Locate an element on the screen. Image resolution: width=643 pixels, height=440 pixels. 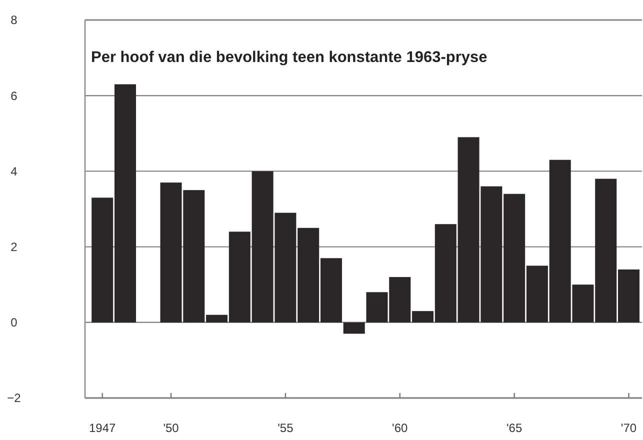
x-tick-label: '65 is located at coordinates (514, 428).